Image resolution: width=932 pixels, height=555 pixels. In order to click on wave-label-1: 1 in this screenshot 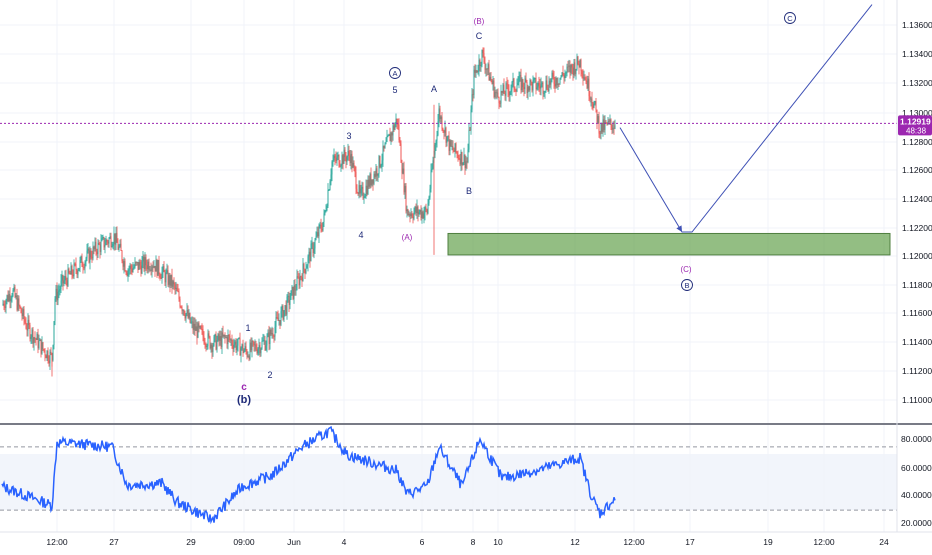, I will do `click(247, 328)`.